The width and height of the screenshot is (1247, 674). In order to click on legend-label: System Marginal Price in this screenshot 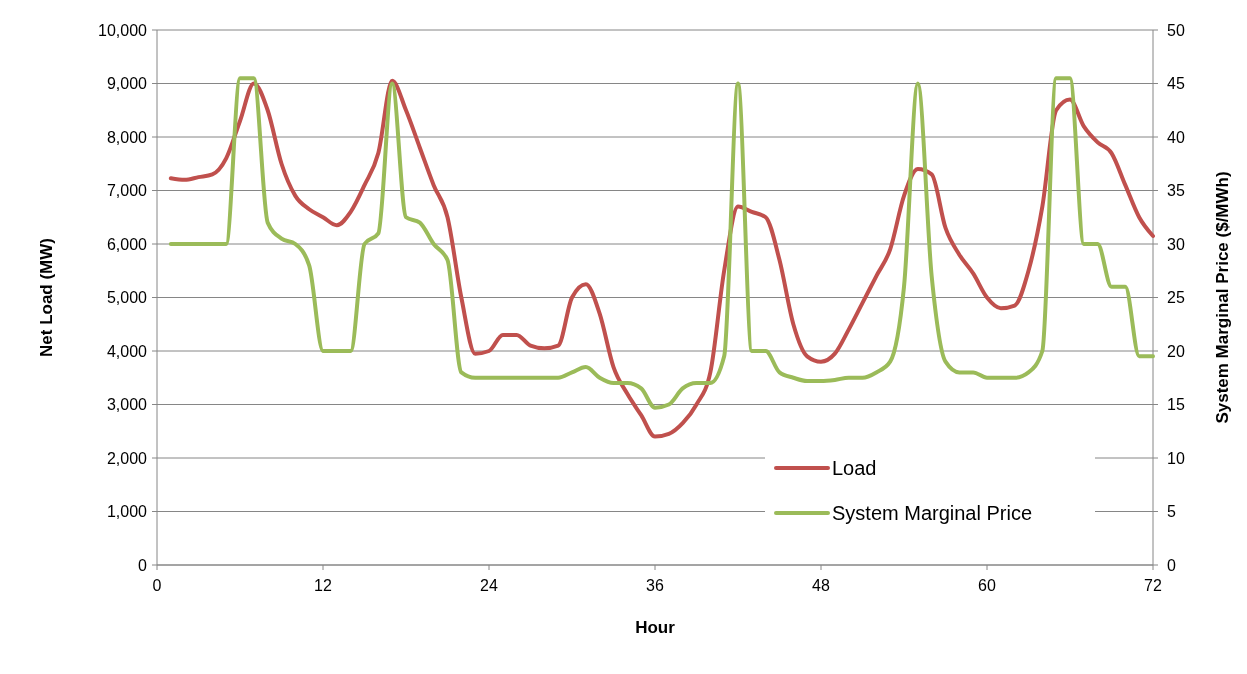, I will do `click(932, 513)`.